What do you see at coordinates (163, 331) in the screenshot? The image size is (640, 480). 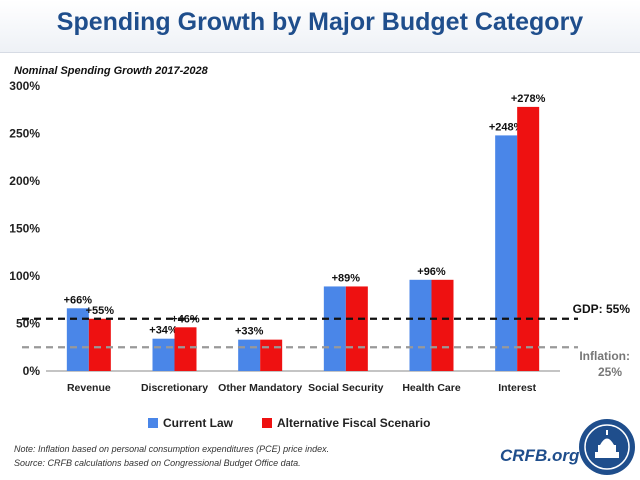 I see `data-label: +34%` at bounding box center [163, 331].